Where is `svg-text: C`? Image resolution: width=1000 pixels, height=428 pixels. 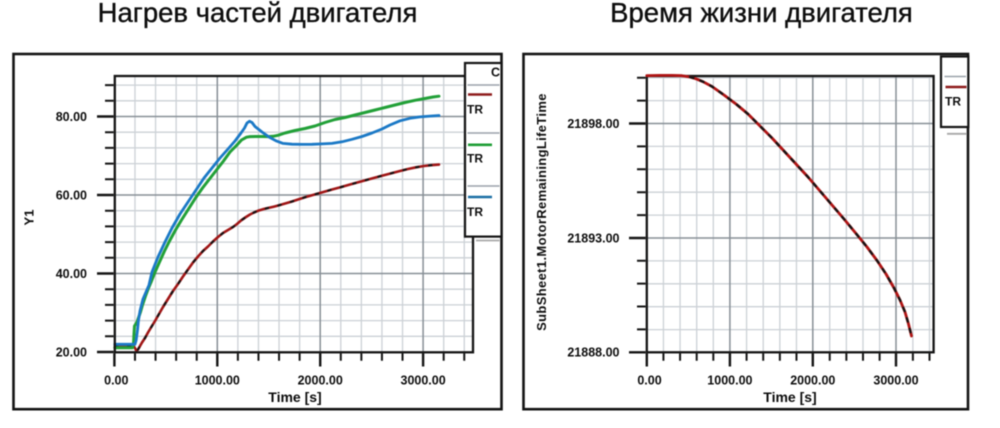 svg-text: C is located at coordinates (495, 73).